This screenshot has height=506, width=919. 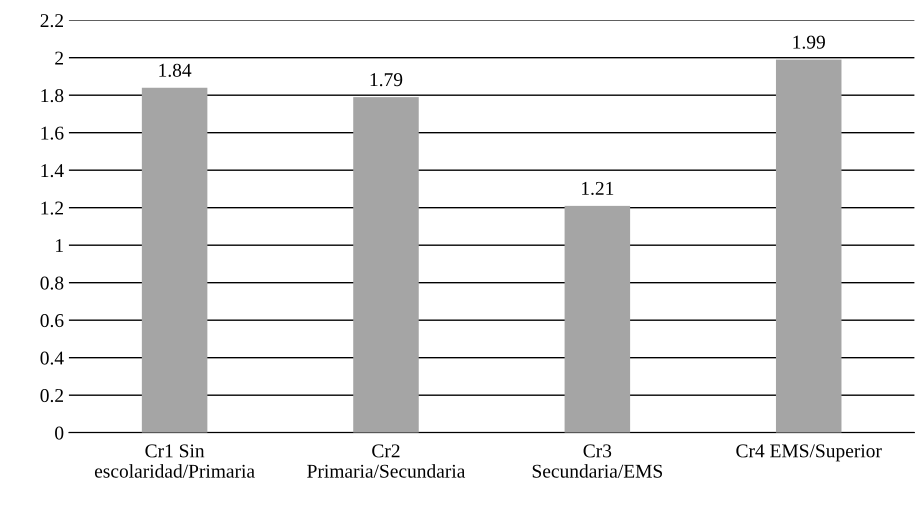 I want to click on x-tick-label: Cr2 Primaria/Secundaria, so click(x=386, y=461).